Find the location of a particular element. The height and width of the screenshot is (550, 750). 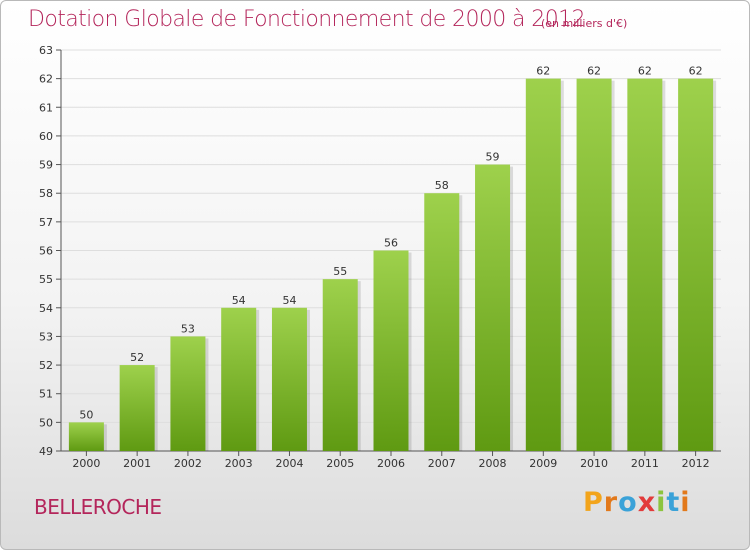

x-tick-label: 2004 is located at coordinates (289, 463).